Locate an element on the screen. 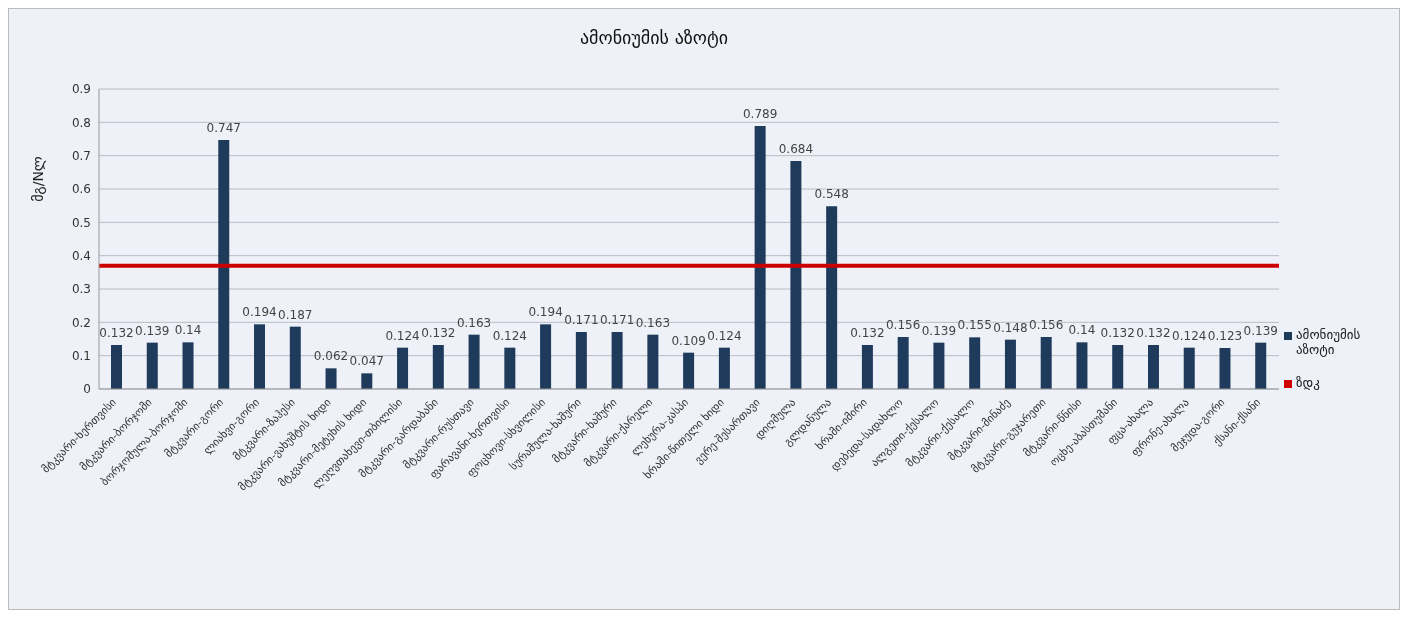  y-tick-label: 0.8 is located at coordinates (81, 122).